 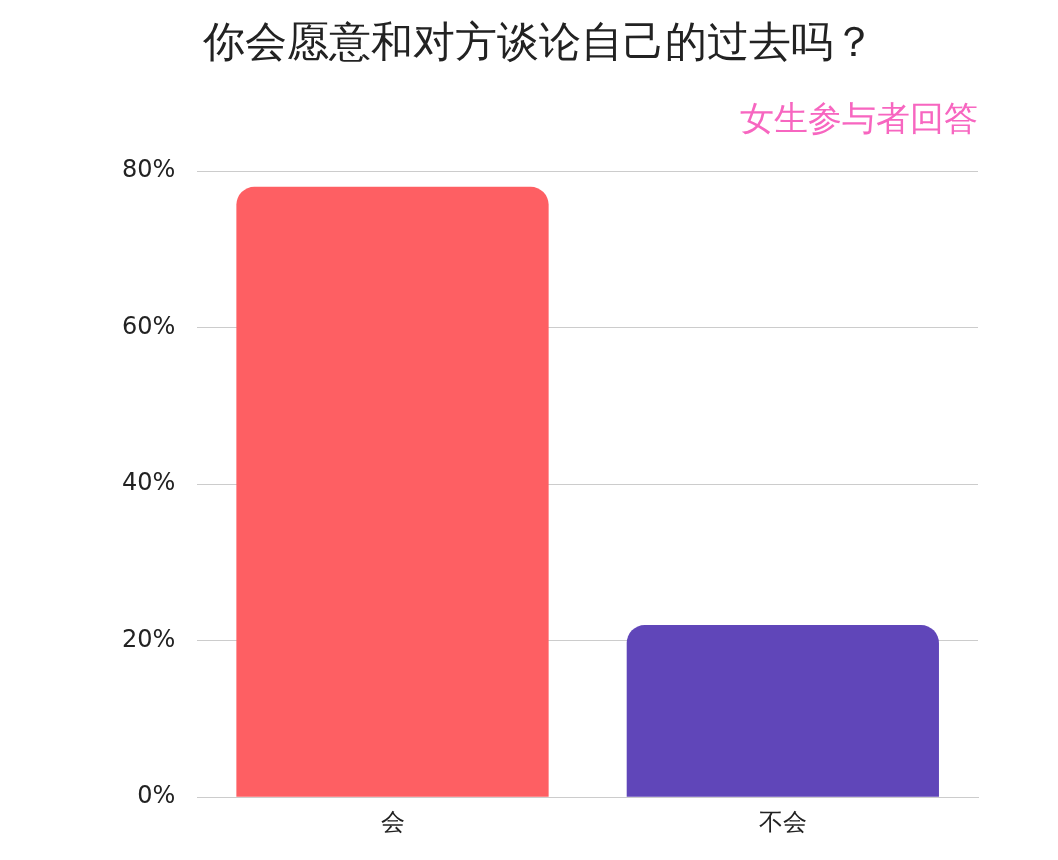 What do you see at coordinates (149, 169) in the screenshot?
I see `y-tick-label: 80%` at bounding box center [149, 169].